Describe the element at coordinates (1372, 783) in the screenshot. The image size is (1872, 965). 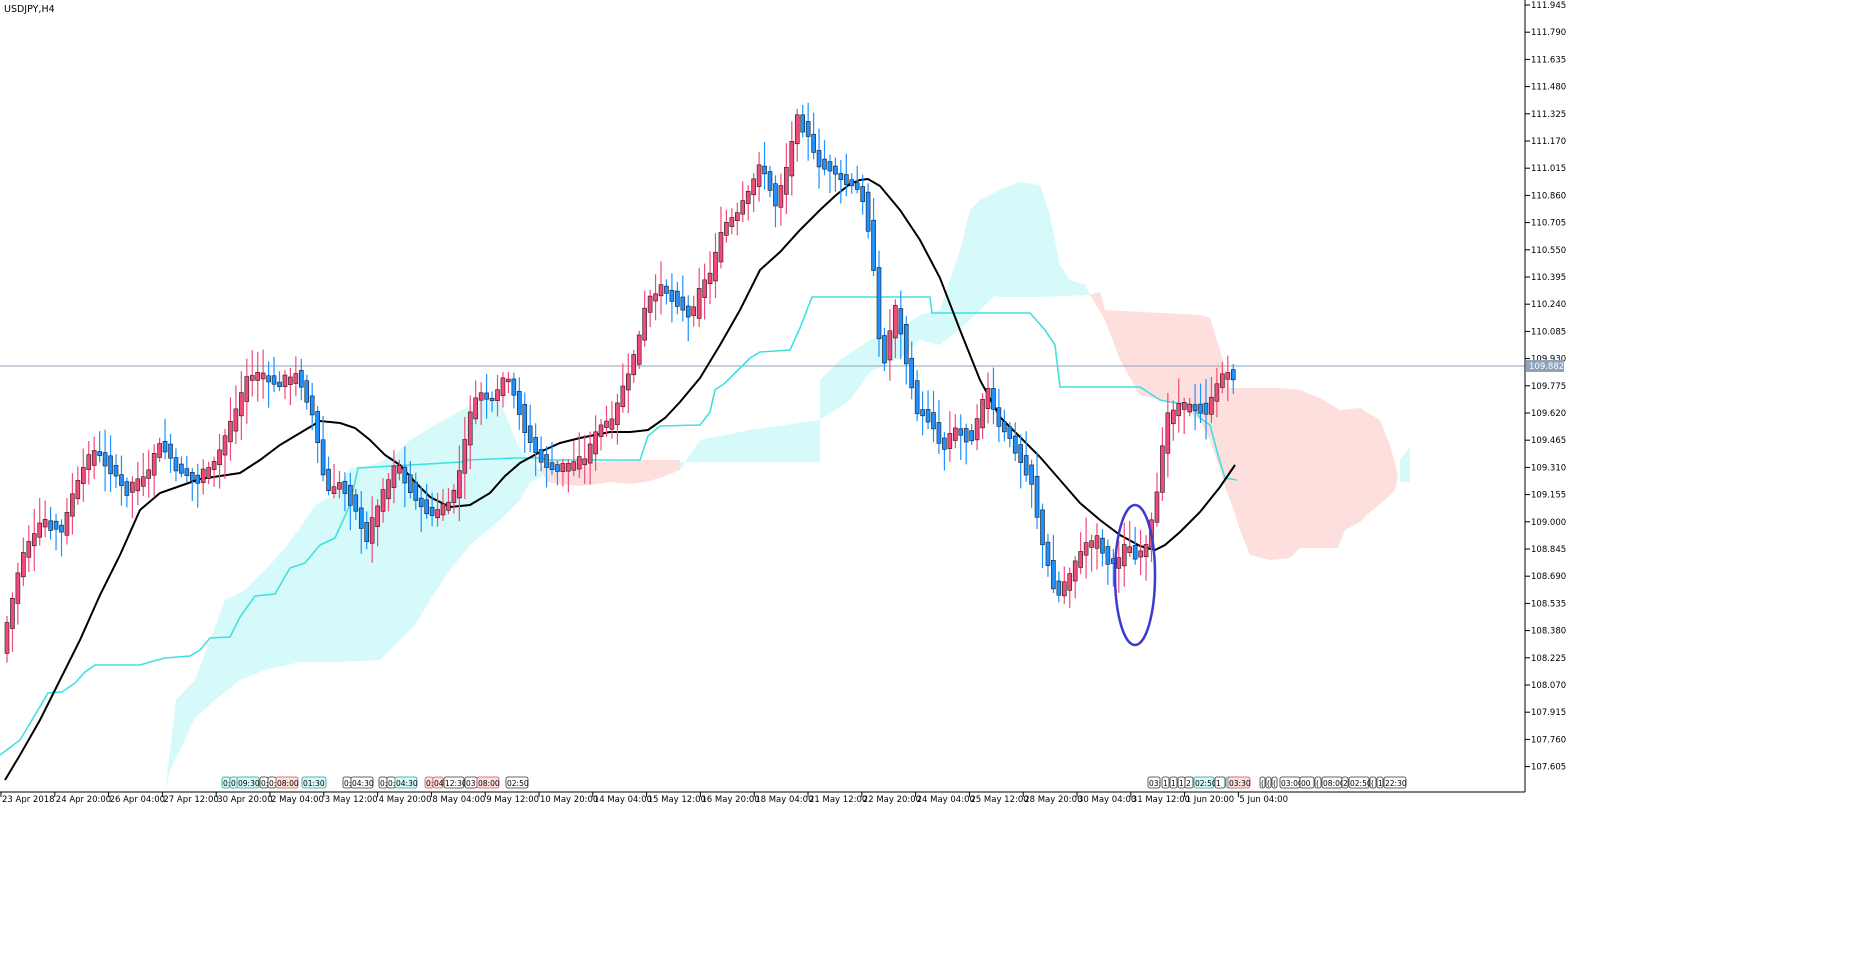
I see `session-time-label: (` at that location.